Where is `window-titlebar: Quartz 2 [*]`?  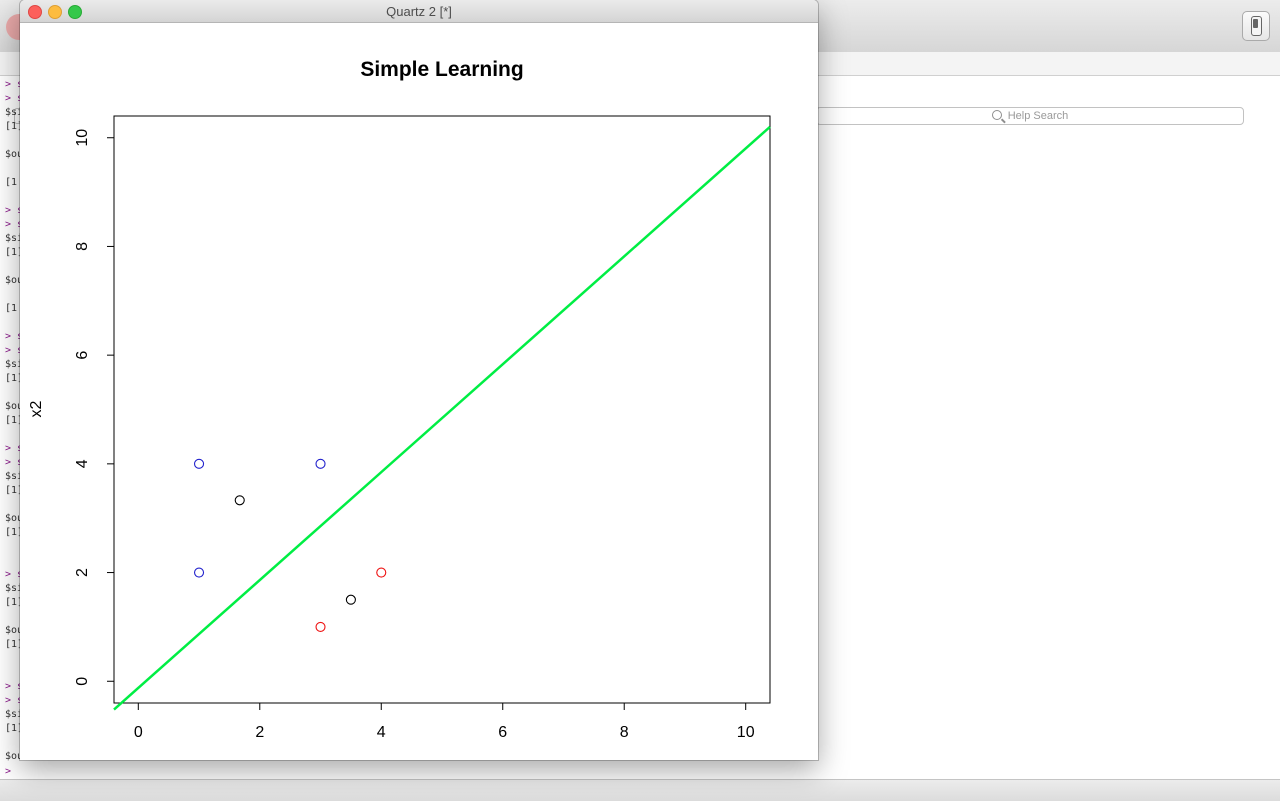 window-titlebar: Quartz 2 [*] is located at coordinates (419, 11).